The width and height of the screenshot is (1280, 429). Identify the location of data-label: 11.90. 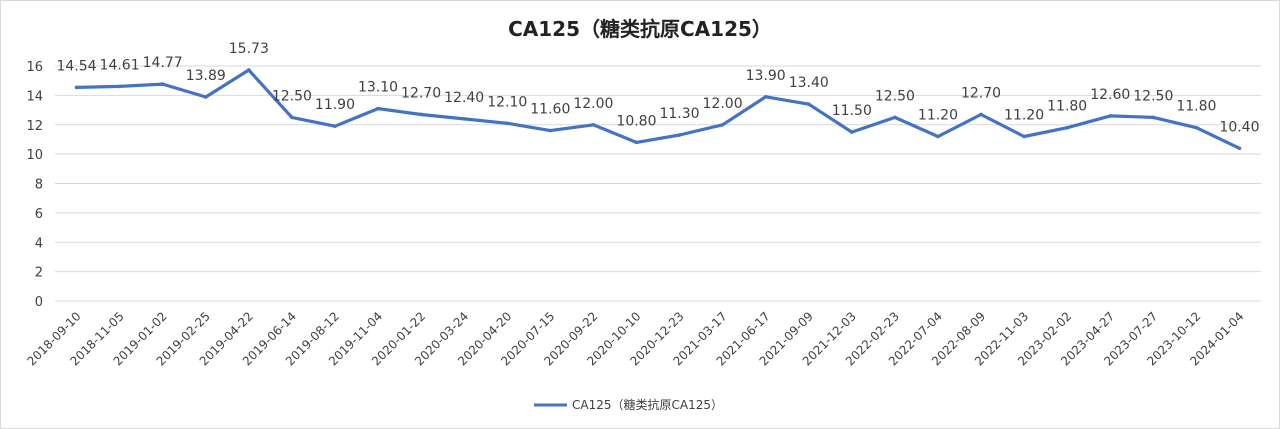
(335, 105).